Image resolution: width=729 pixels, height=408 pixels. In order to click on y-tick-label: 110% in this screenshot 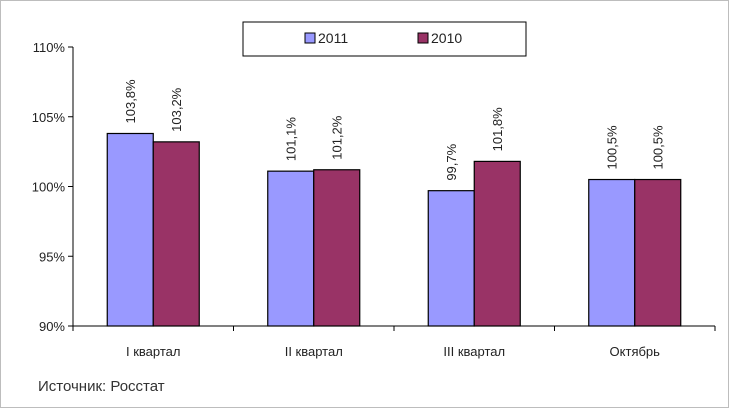, I will do `click(49, 47)`.